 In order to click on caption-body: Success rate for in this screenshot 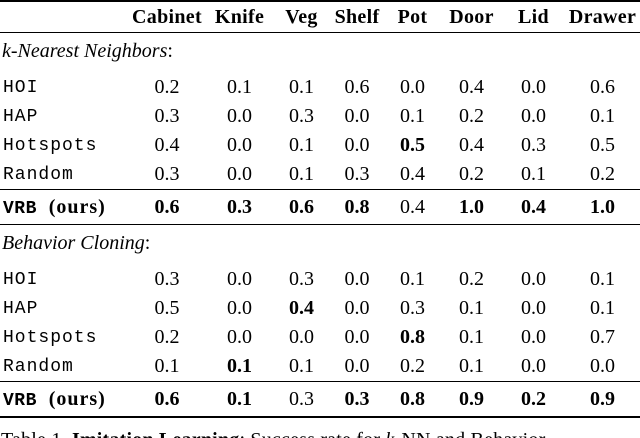, I will do `click(317, 433)`.